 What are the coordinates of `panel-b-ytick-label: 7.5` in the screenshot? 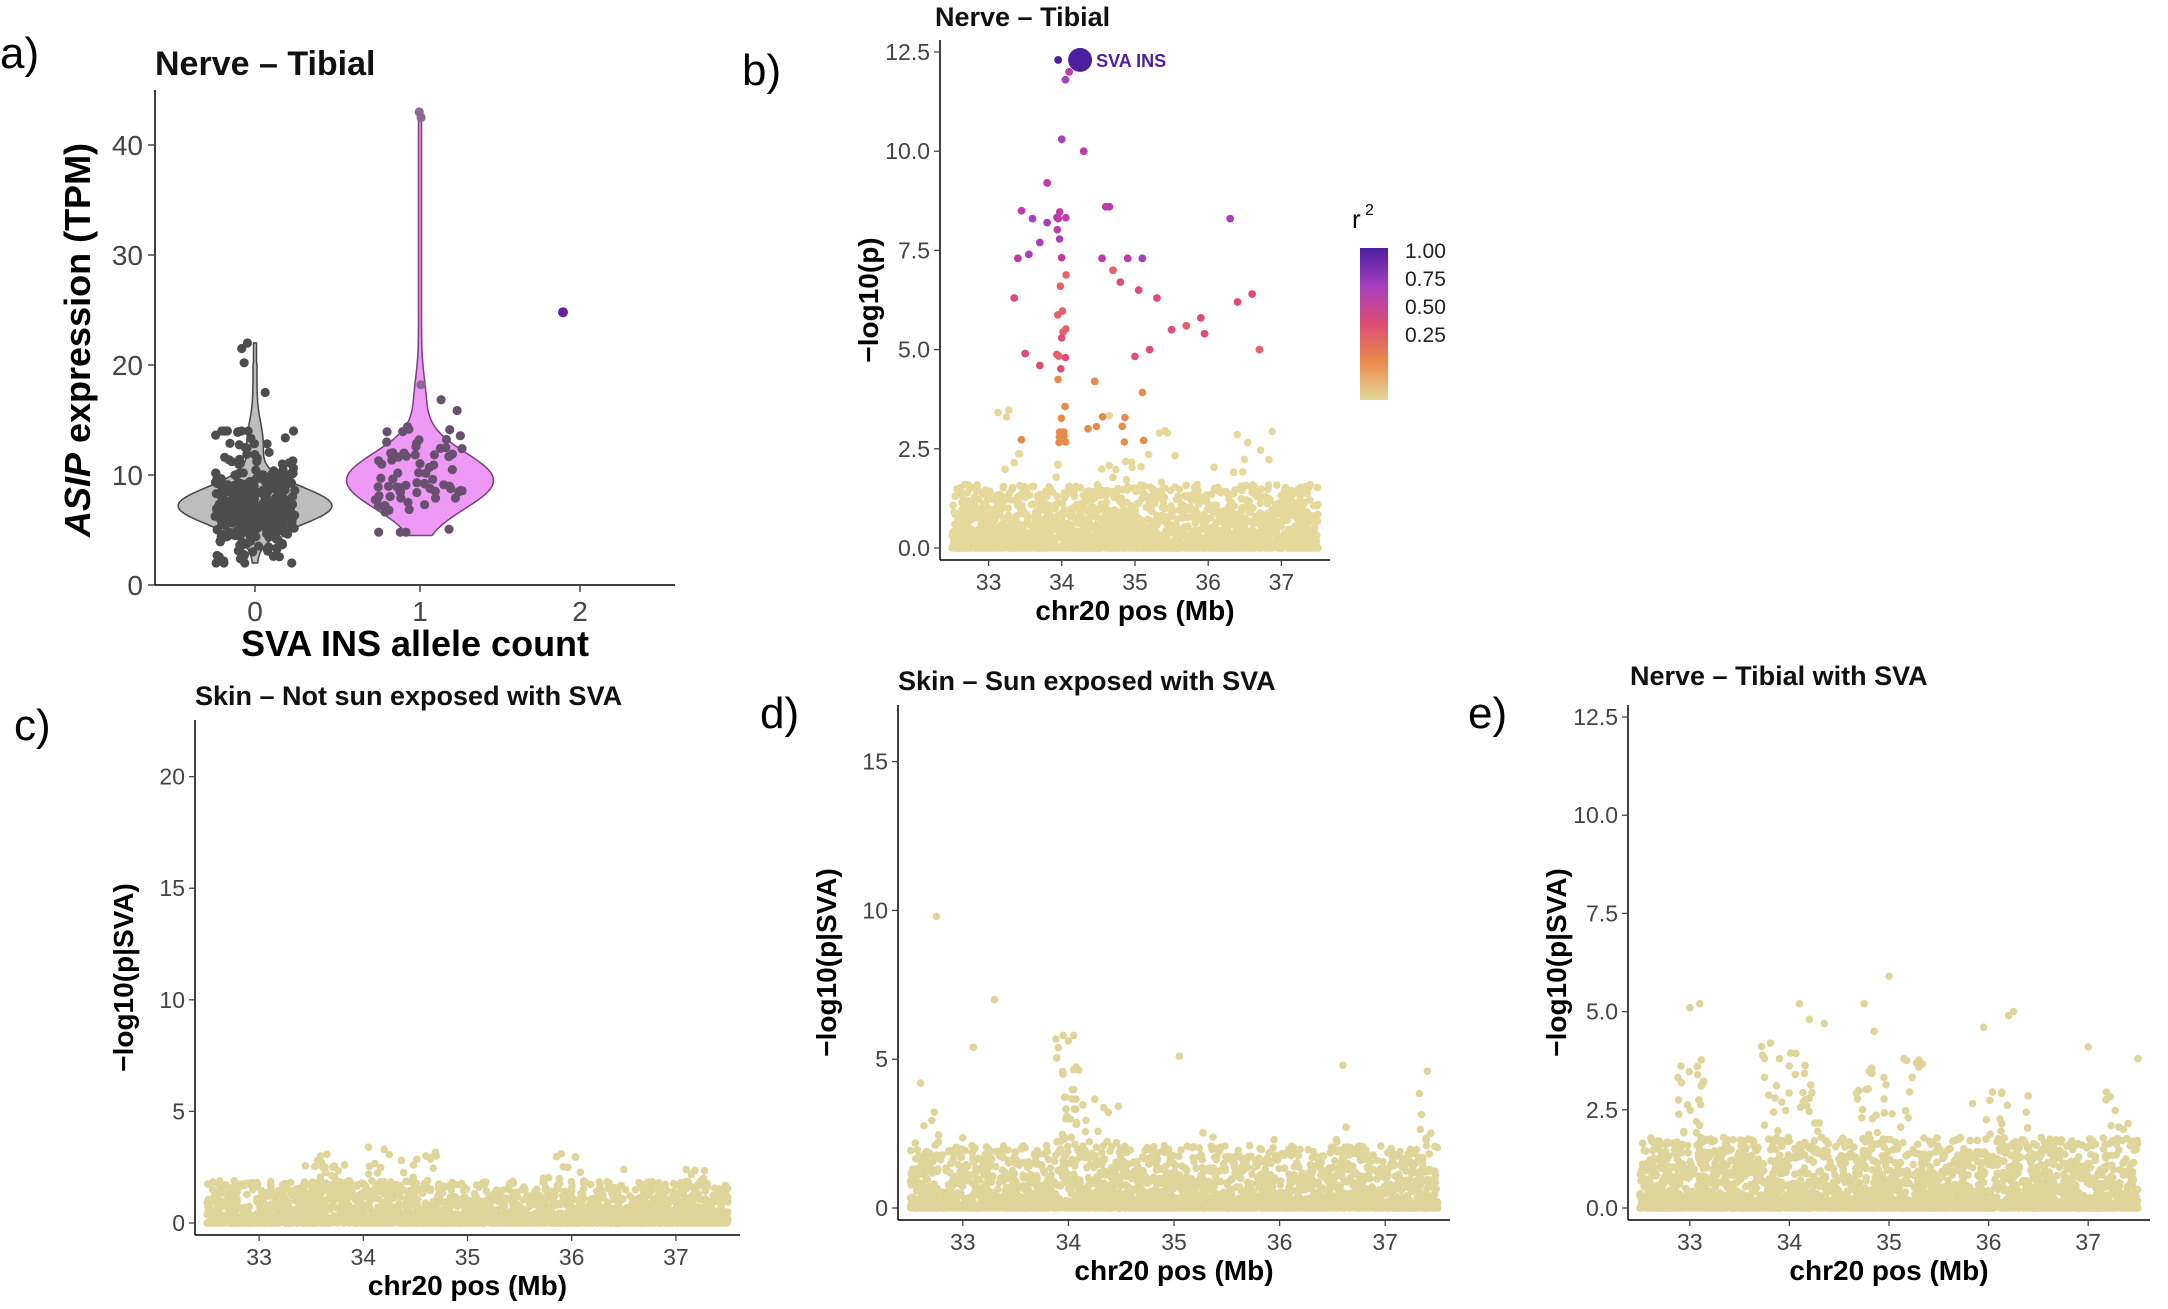 It's located at (914, 250).